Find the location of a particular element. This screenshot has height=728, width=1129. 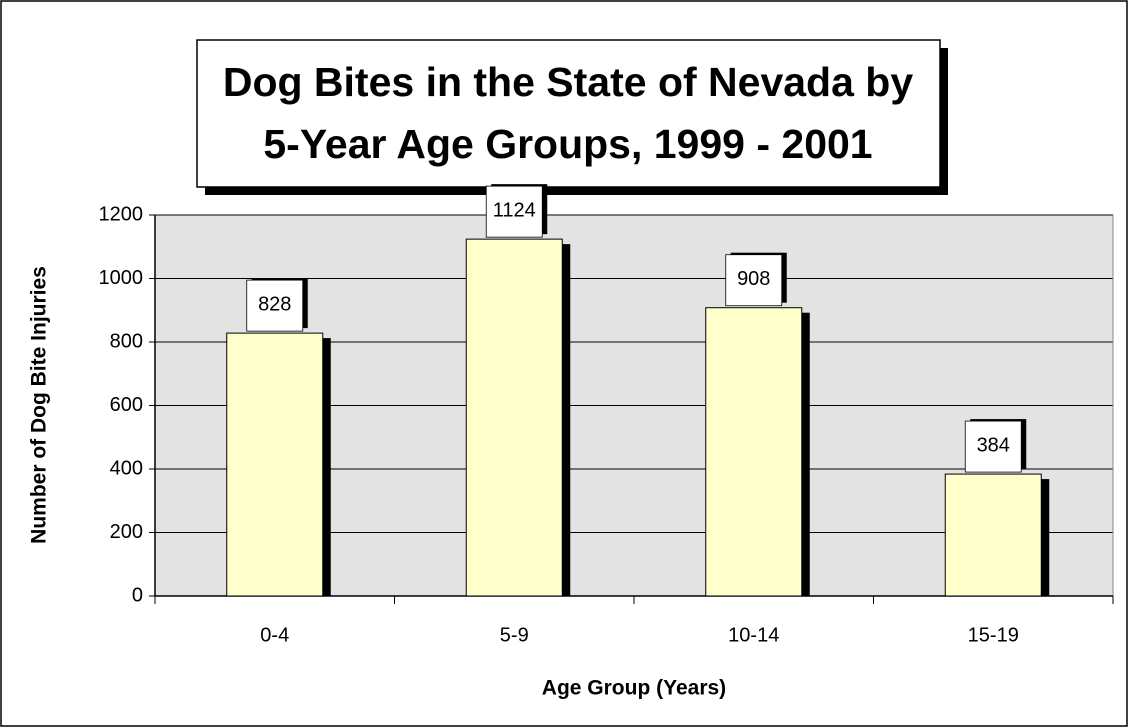

value-label: 828 is located at coordinates (274, 304).